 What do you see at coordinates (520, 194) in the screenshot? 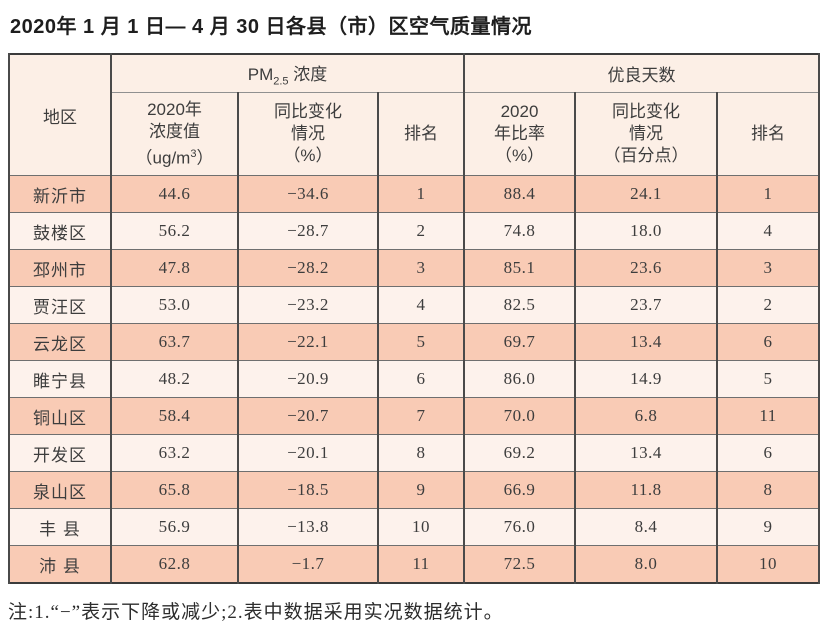
I see `cell-gd-rate: 88.4` at bounding box center [520, 194].